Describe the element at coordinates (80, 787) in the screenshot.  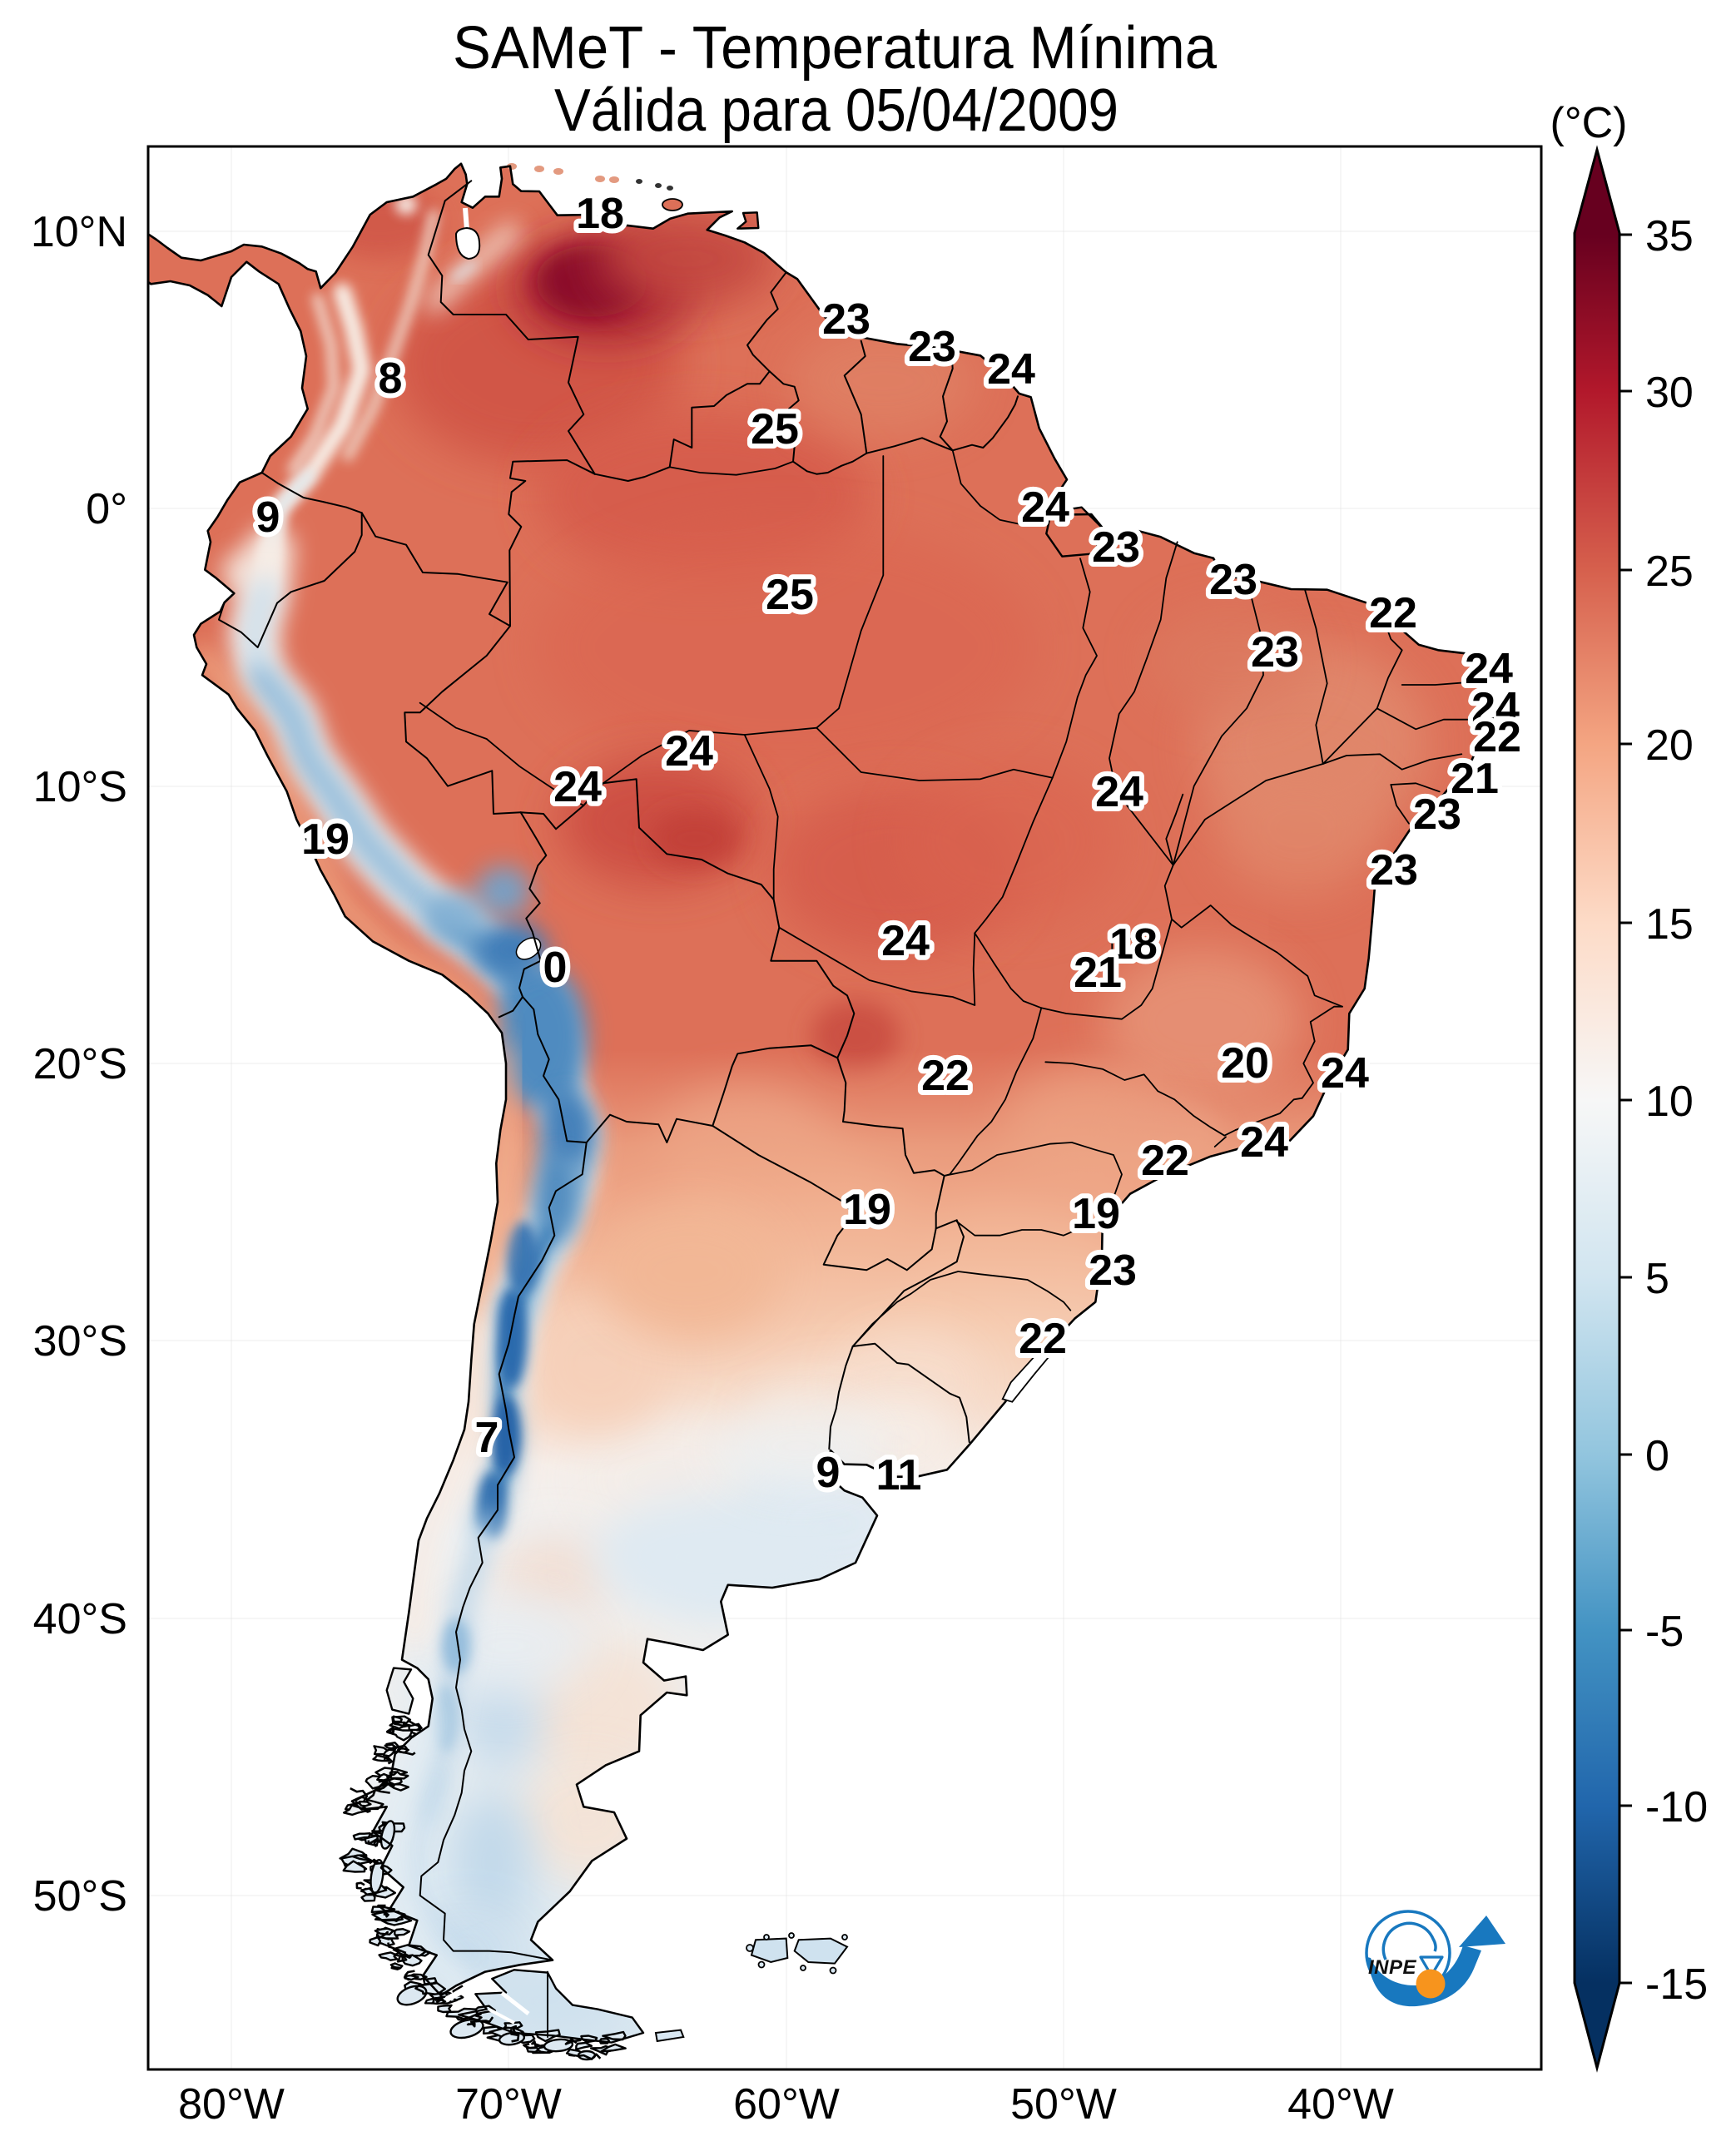
I see `svg-text: 10°S` at that location.